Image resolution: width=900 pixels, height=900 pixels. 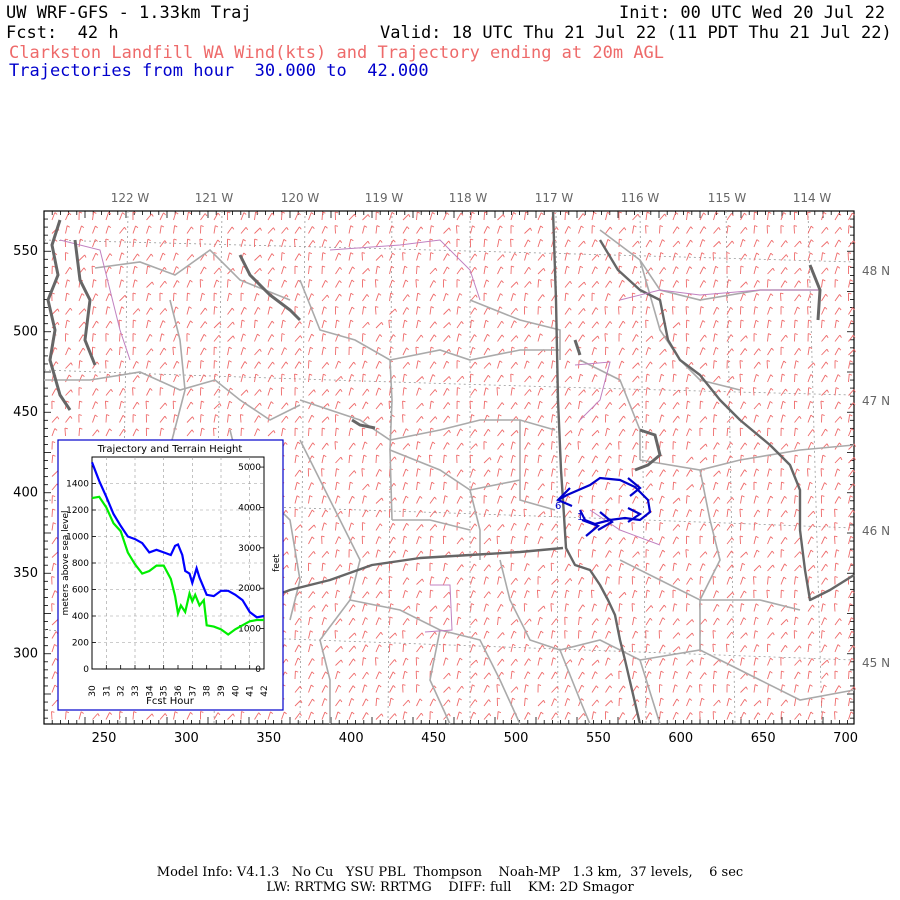 I want to click on inset-x-tick: 34, so click(x=150, y=691).